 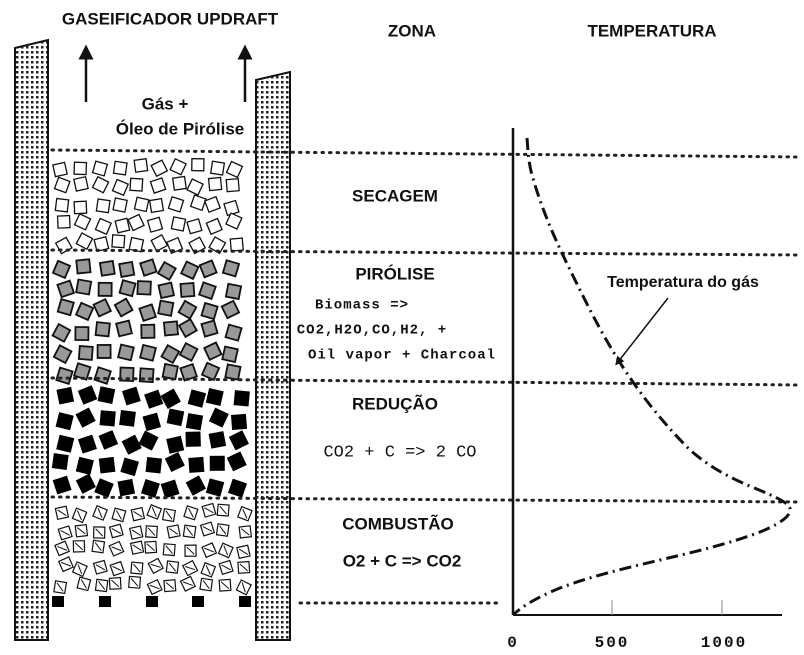 What do you see at coordinates (651, 30) in the screenshot?
I see `temperature-header: TEMPERATURA` at bounding box center [651, 30].